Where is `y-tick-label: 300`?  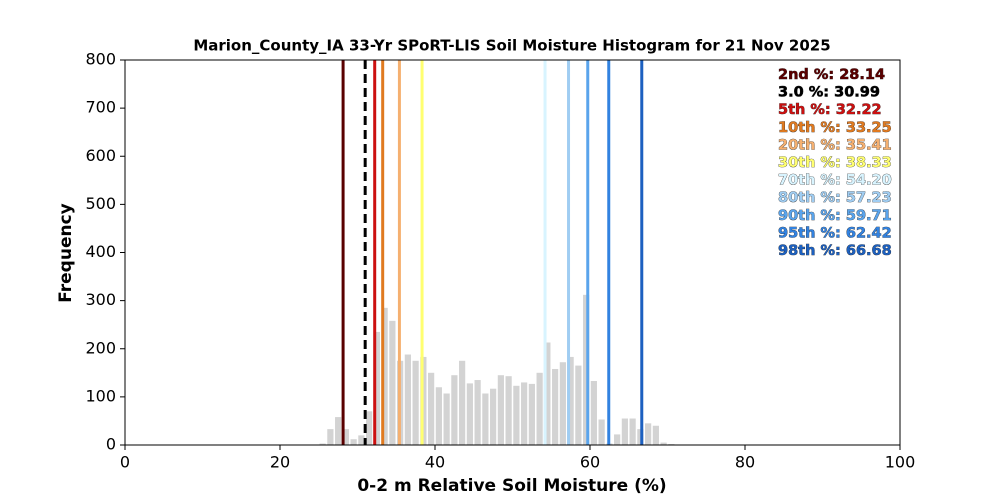 y-tick-label: 300 is located at coordinates (100, 299).